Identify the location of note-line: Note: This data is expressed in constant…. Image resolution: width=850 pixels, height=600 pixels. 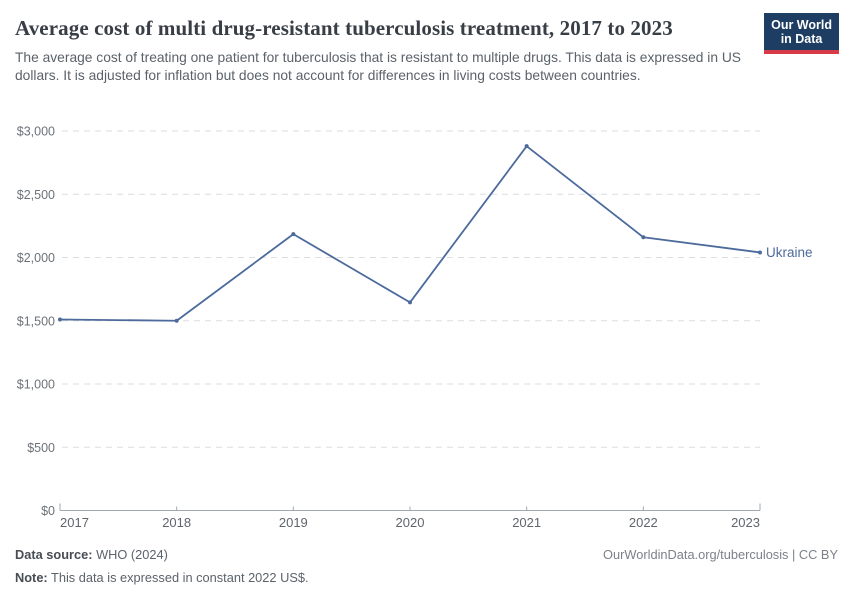
(162, 577).